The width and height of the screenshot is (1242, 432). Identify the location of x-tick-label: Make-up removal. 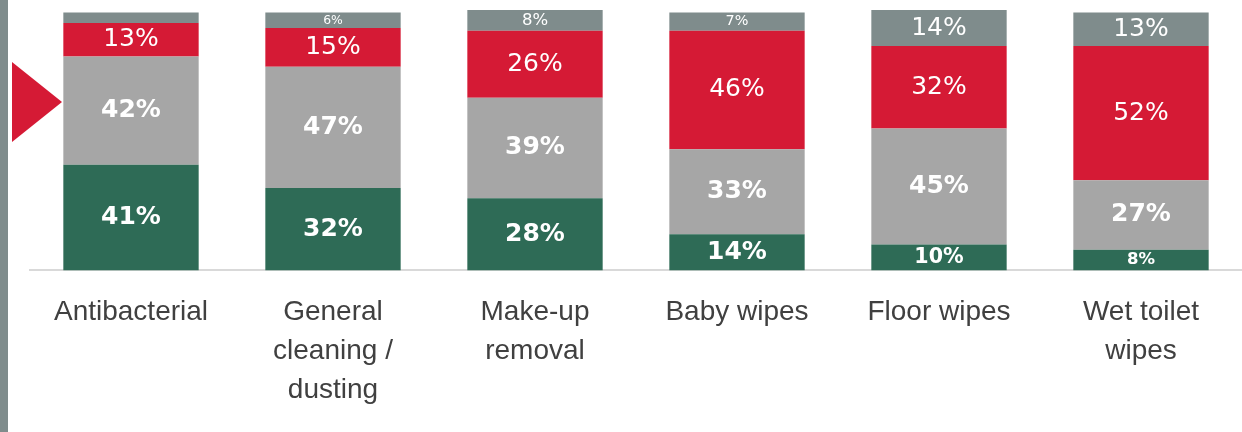
(535, 329).